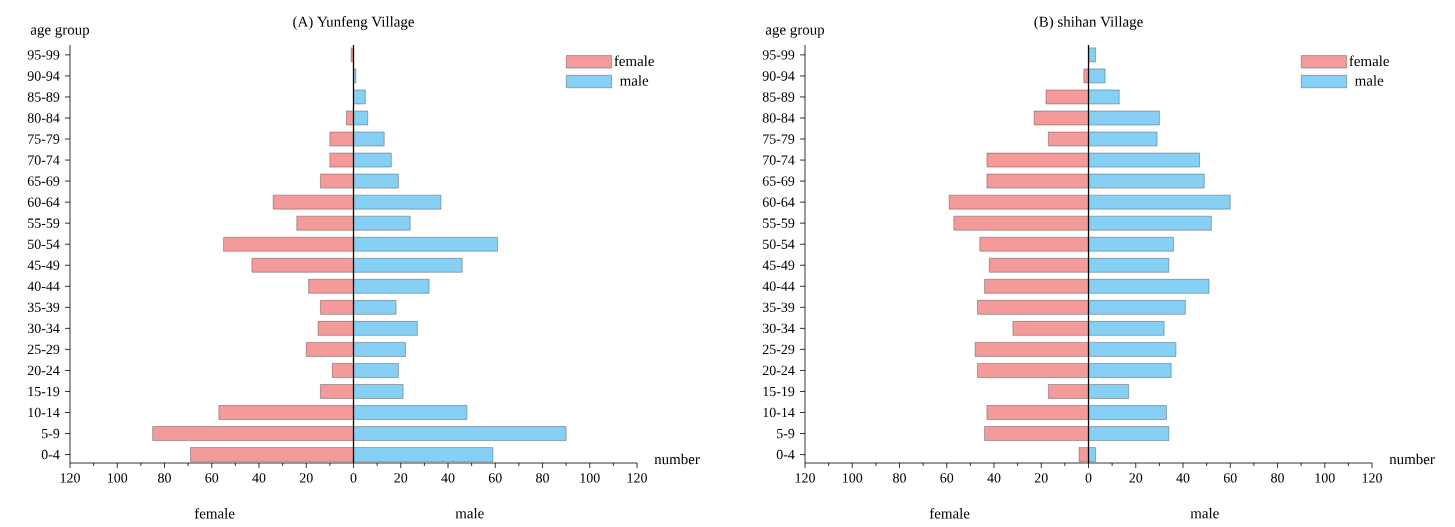 The height and width of the screenshot is (527, 1455). What do you see at coordinates (1088, 23) in the screenshot?
I see `chart-title: (B) shihan Village` at bounding box center [1088, 23].